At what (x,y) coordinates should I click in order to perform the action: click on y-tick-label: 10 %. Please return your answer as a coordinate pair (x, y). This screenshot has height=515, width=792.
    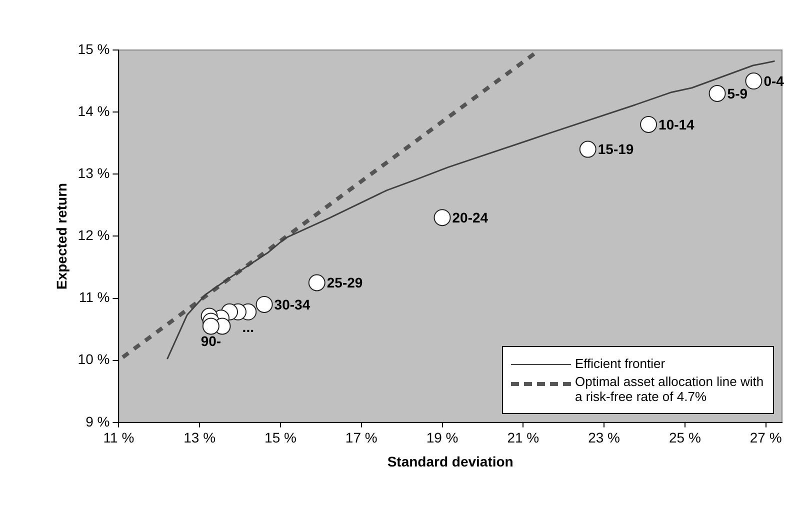
    Looking at the image, I should click on (94, 359).